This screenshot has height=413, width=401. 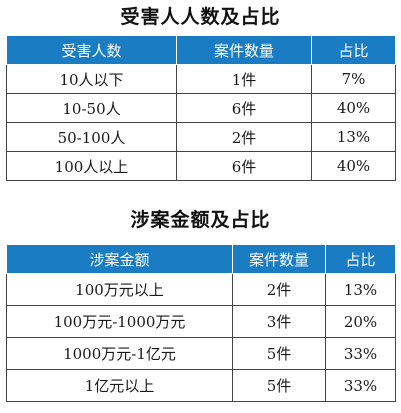 I want to click on amount-cell: 1000万元-1亿元, so click(x=119, y=353).